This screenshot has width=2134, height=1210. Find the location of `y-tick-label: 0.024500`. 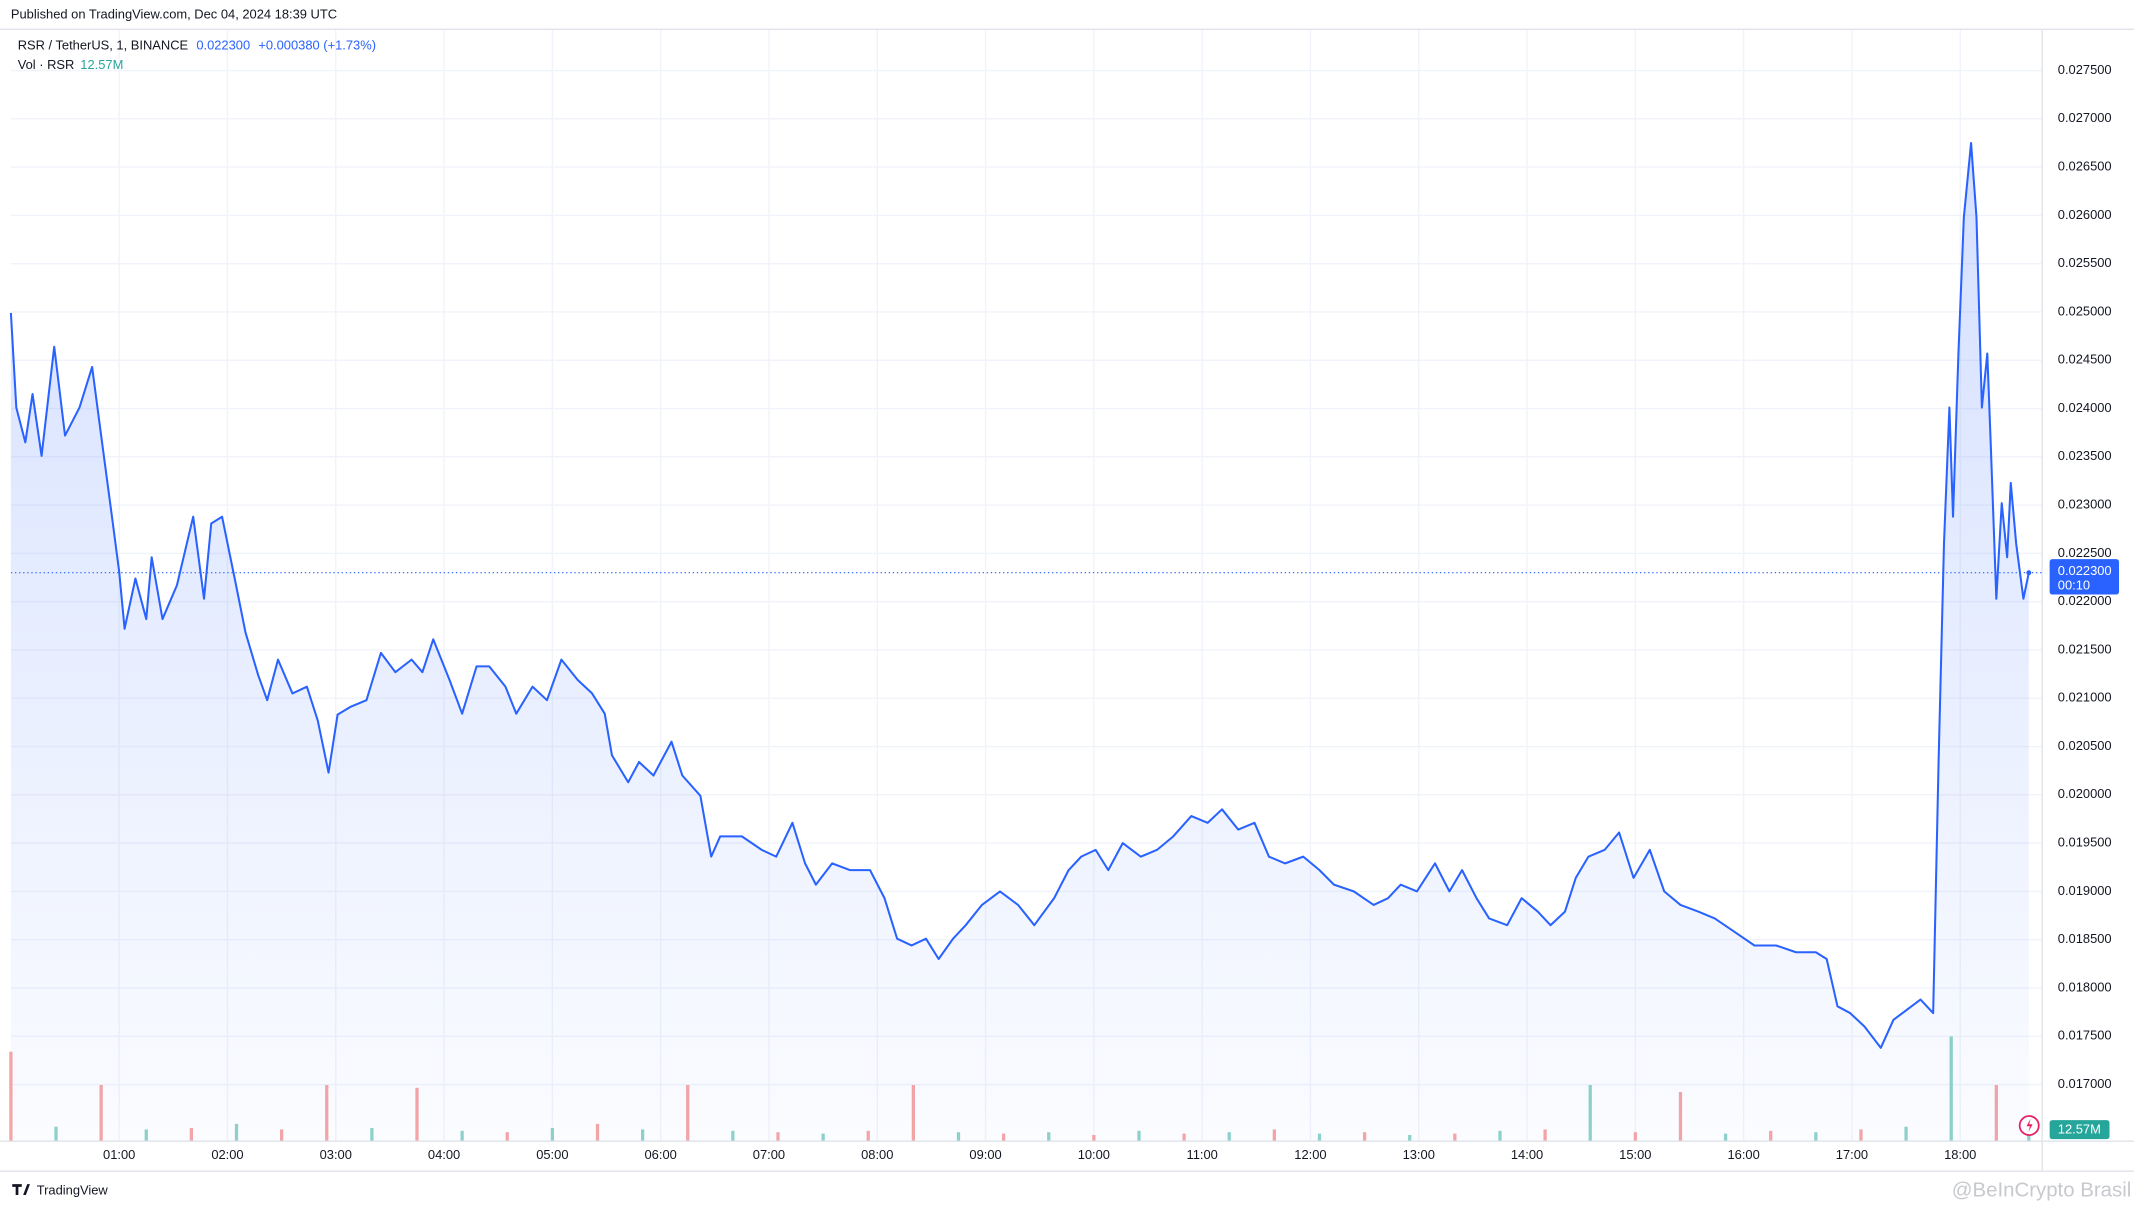

y-tick-label: 0.024500 is located at coordinates (2085, 359).